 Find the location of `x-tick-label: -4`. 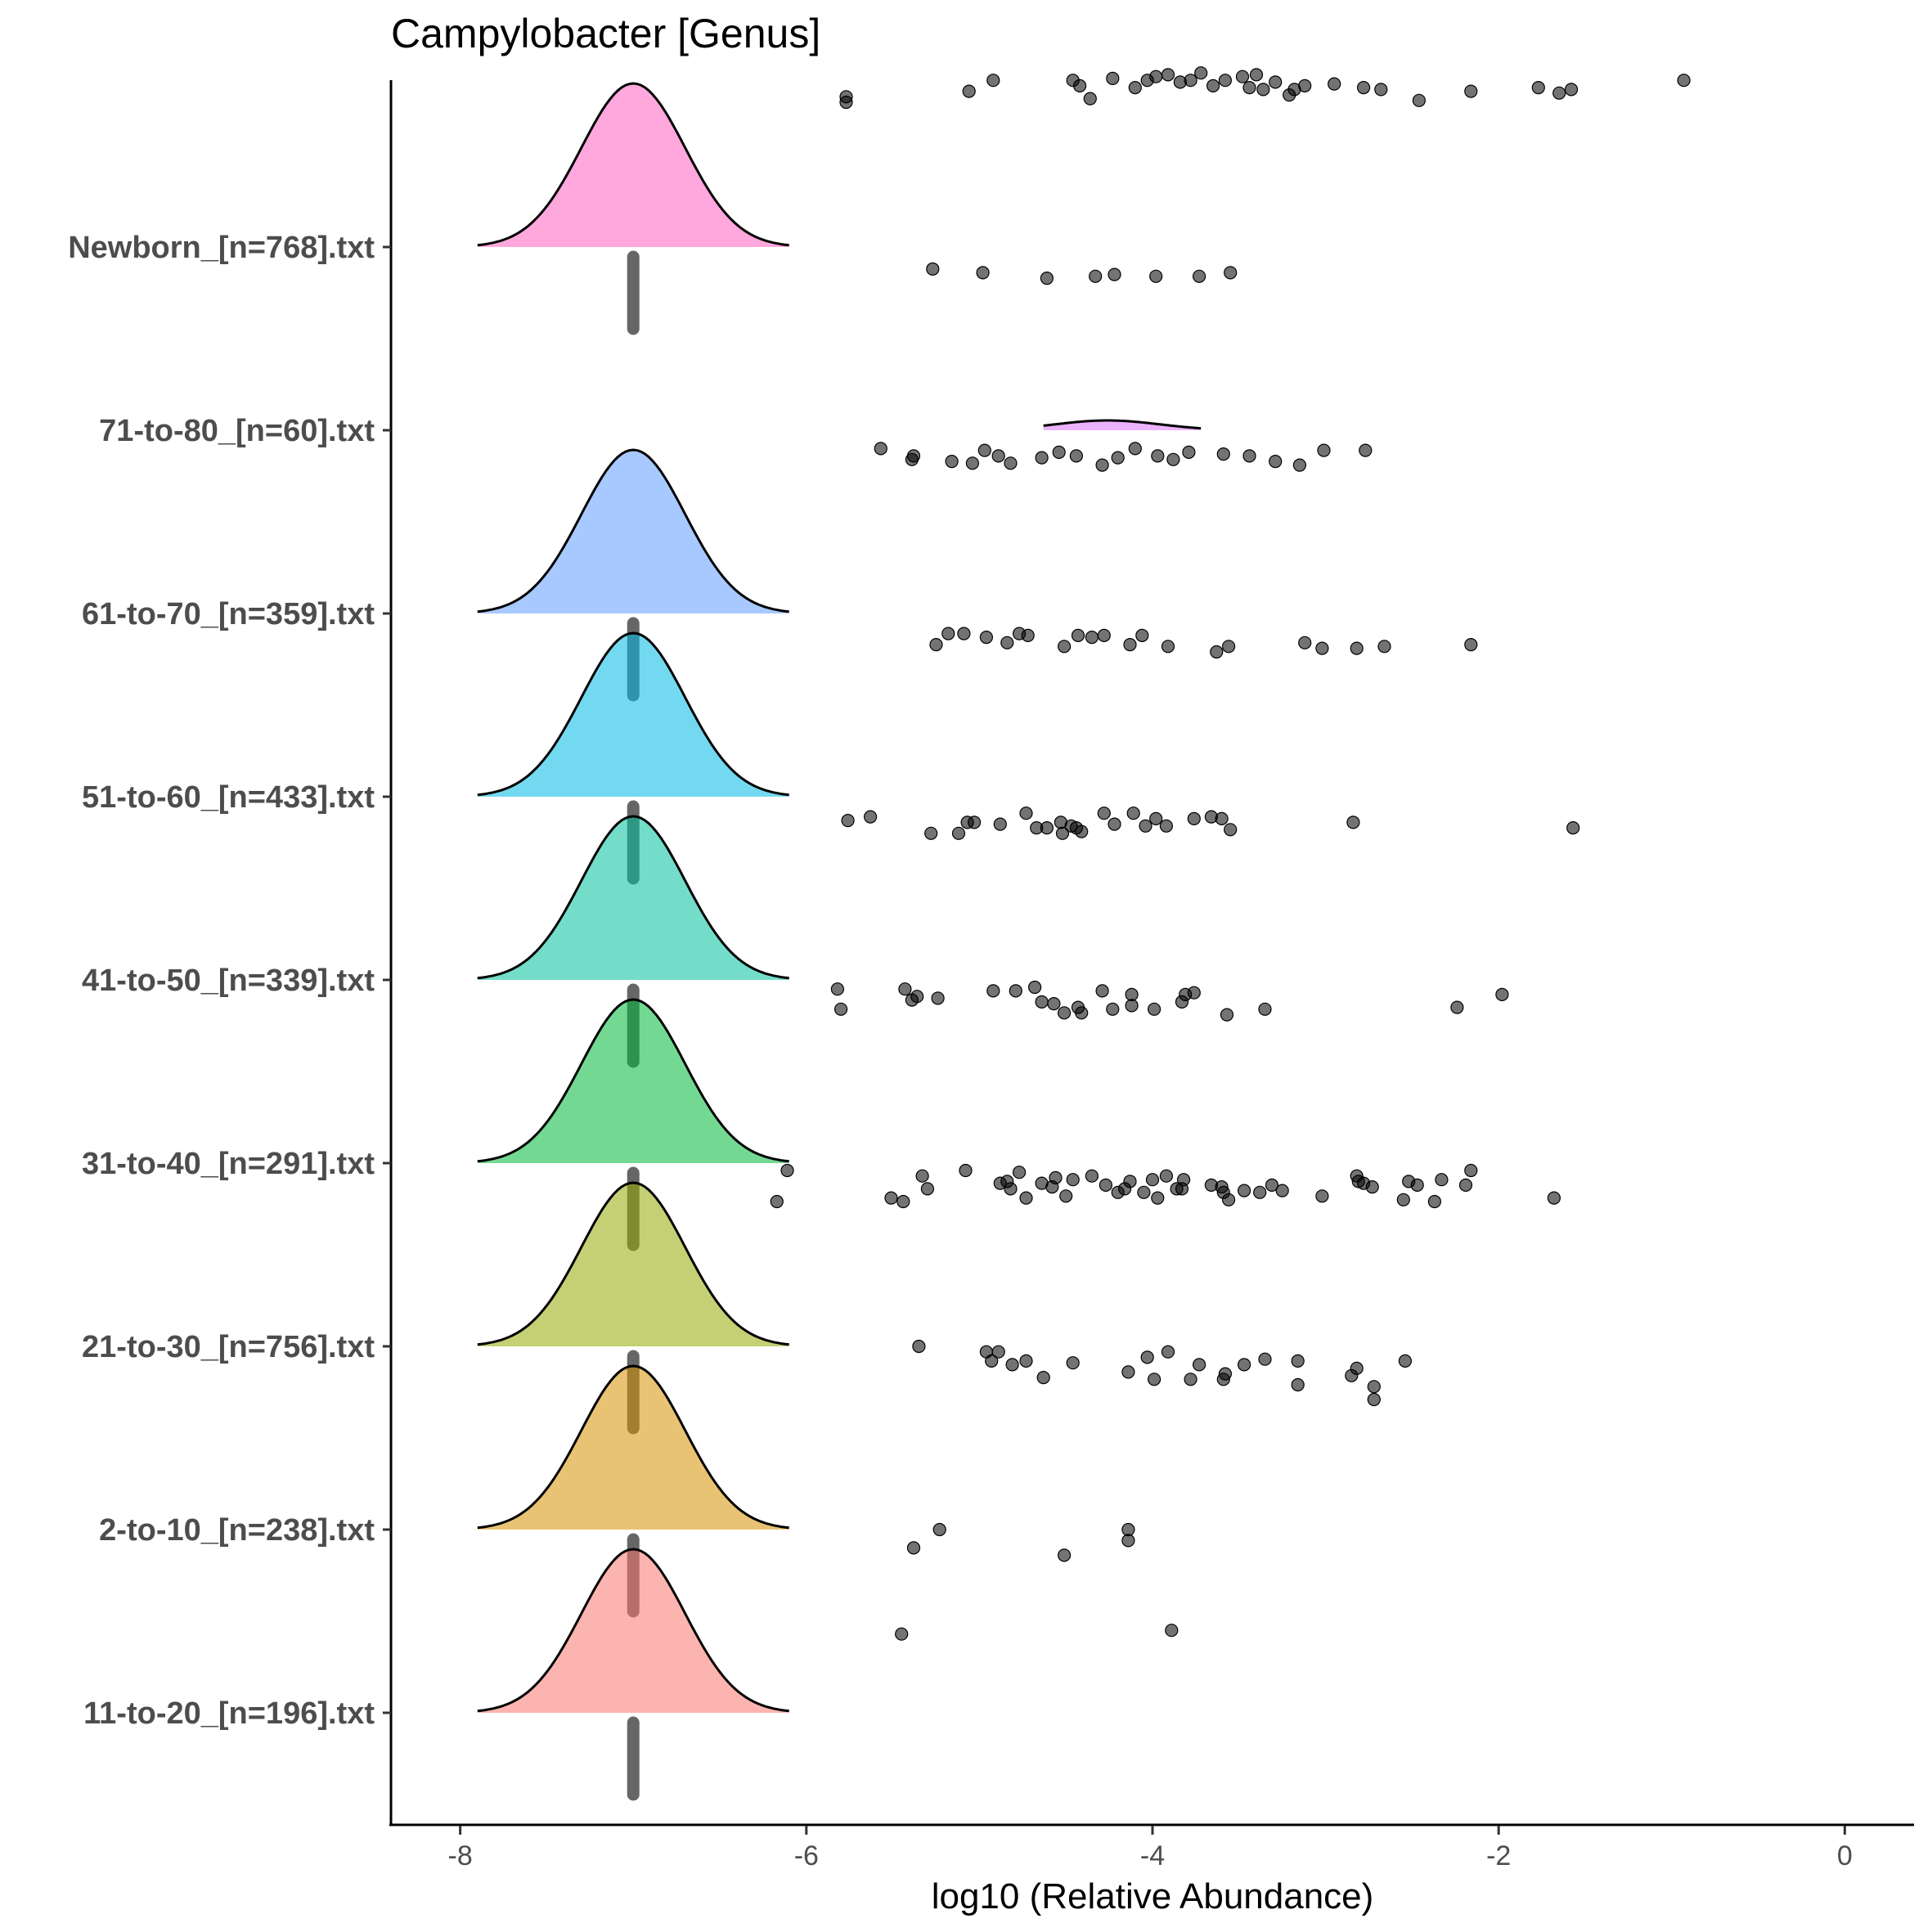

x-tick-label: -4 is located at coordinates (1153, 1856).